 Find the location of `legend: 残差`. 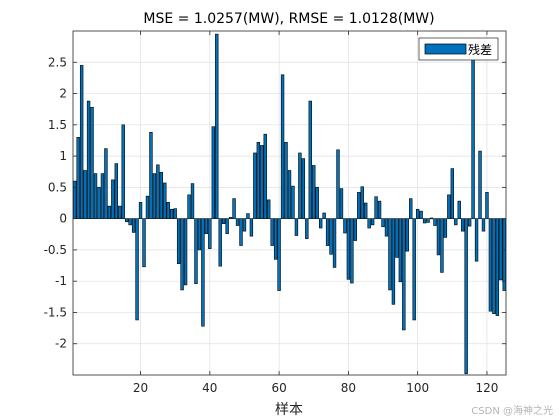

legend: 残差 is located at coordinates (458, 49).